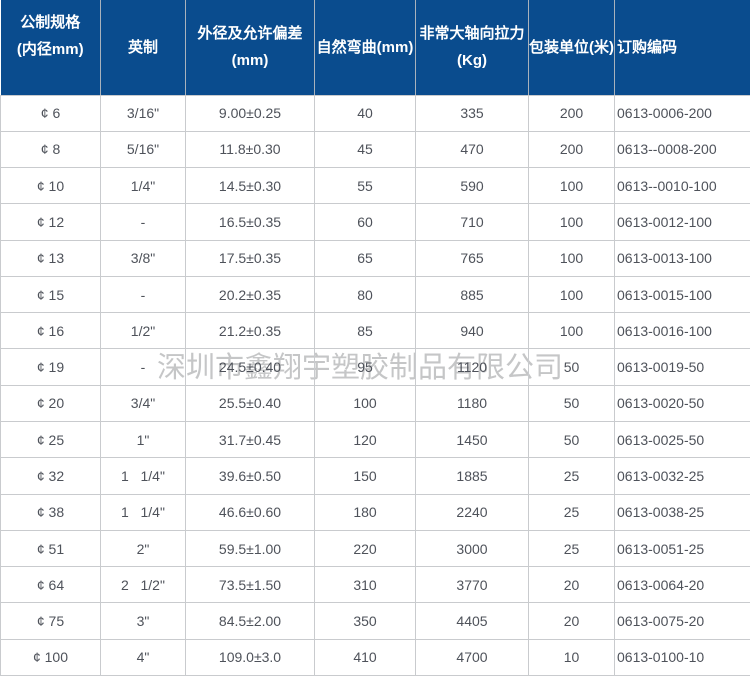 The height and width of the screenshot is (676, 750). Describe the element at coordinates (472, 61) in the screenshot. I see `header-line: (Kg)` at that location.